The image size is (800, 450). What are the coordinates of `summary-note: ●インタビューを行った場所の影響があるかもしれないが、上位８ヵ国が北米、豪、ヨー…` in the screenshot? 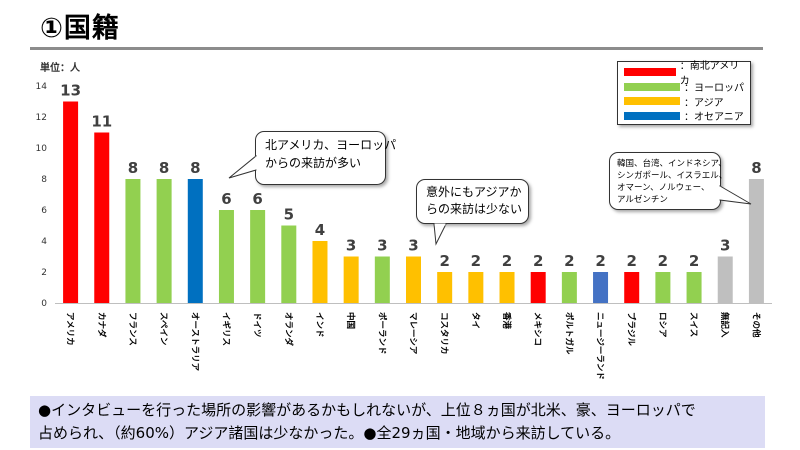 It's located at (397, 422).